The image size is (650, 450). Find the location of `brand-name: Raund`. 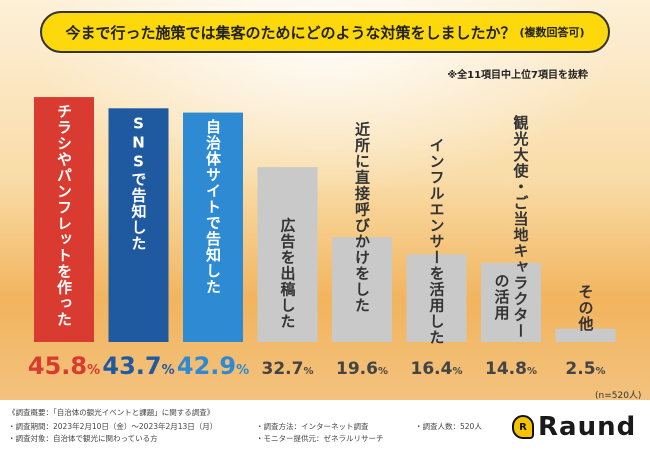

brand-name: Raund is located at coordinates (587, 427).